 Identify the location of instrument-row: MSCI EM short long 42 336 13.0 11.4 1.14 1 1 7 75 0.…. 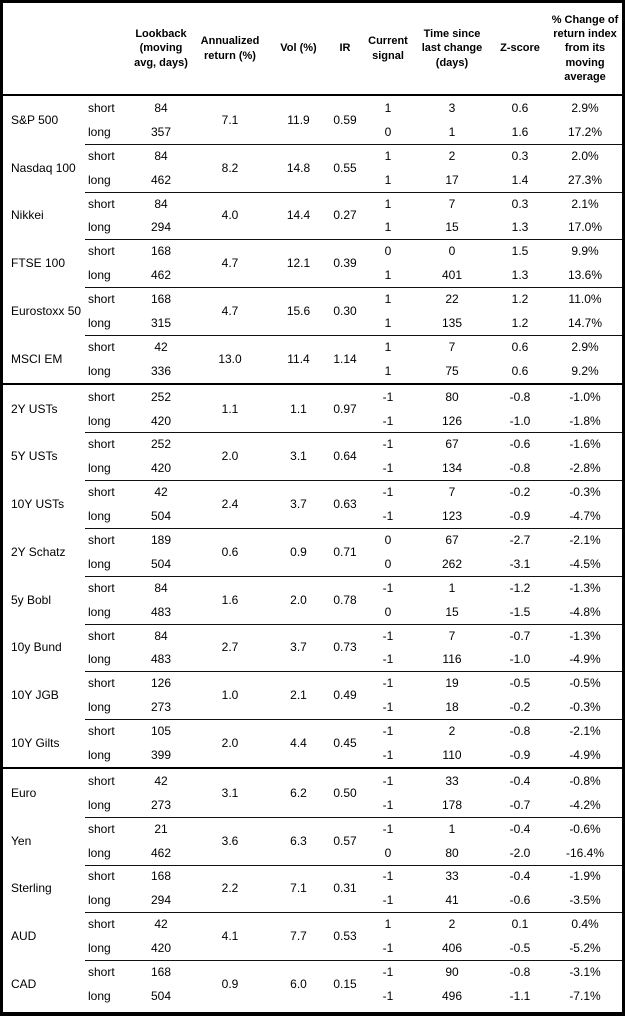
(312, 358).